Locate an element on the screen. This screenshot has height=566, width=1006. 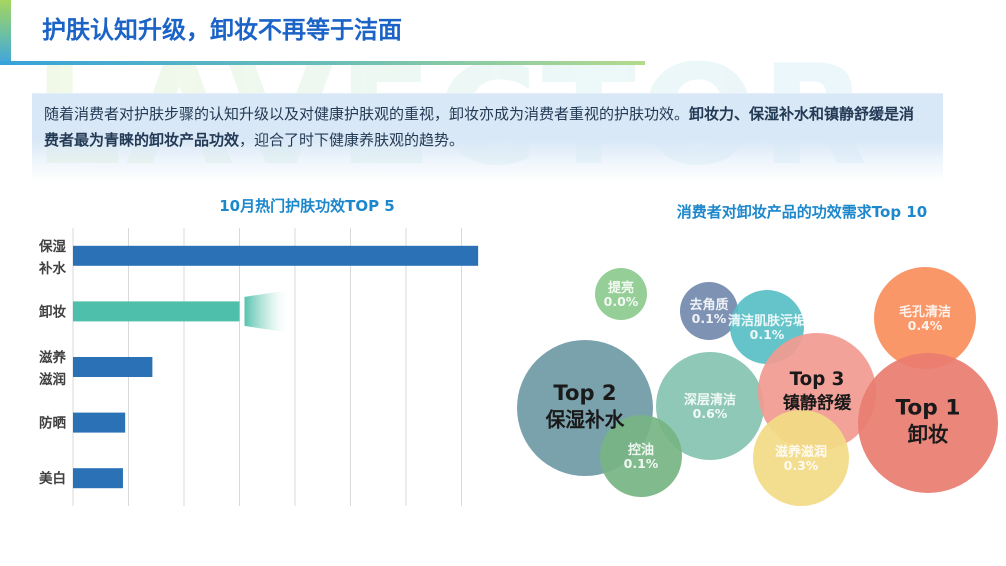
bubble-去角质 is located at coordinates (709, 311).